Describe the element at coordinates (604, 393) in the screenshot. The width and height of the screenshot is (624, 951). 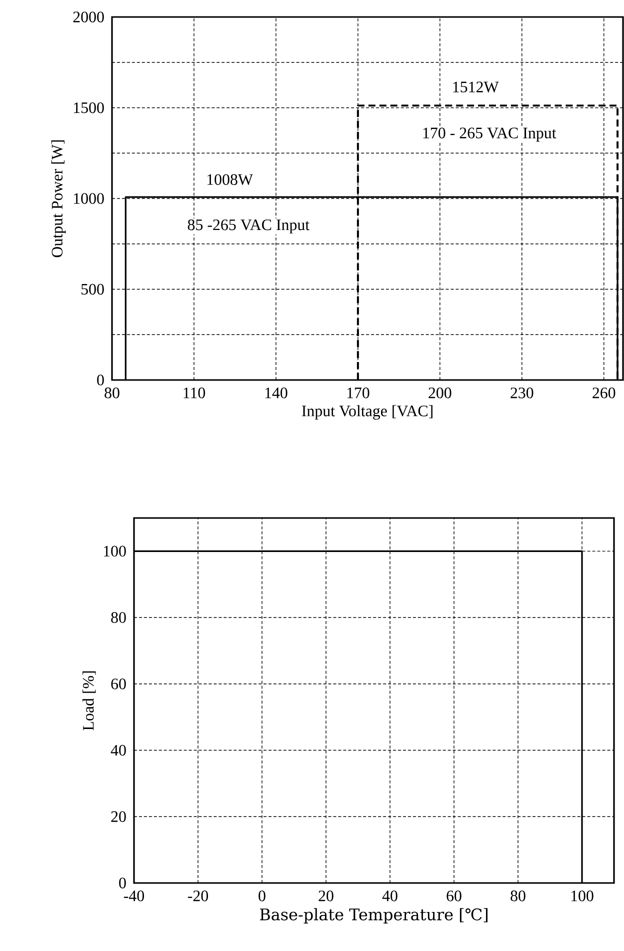
I see `x-tick-label: 260` at that location.